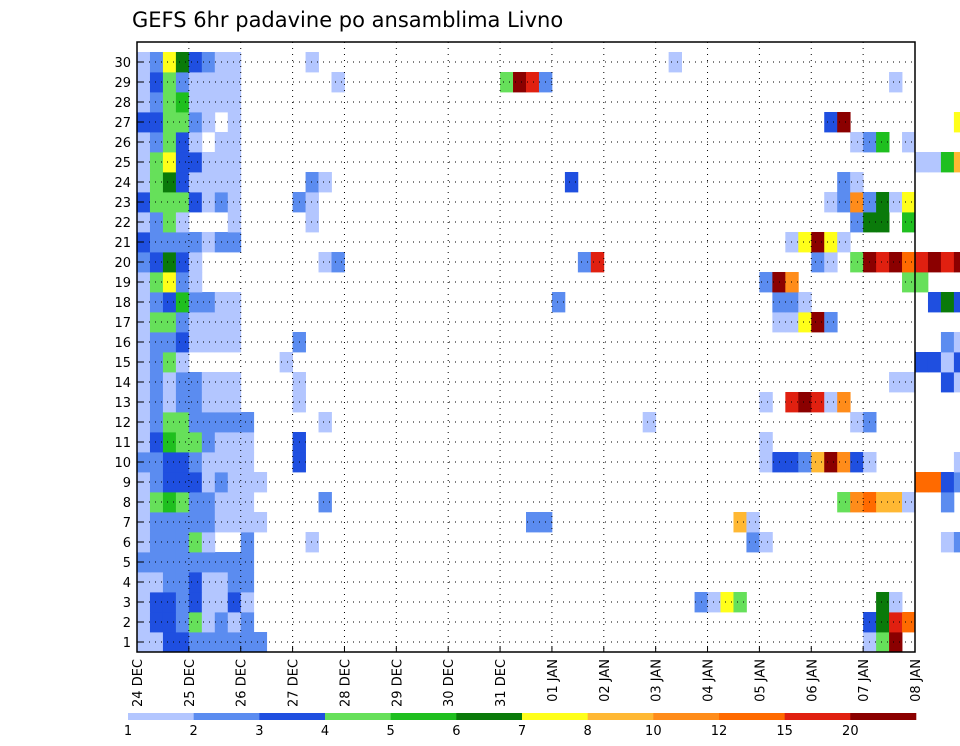 Image resolution: width=960 pixels, height=746 pixels. What do you see at coordinates (391, 731) in the screenshot?
I see `colorbar-label: 5` at bounding box center [391, 731].